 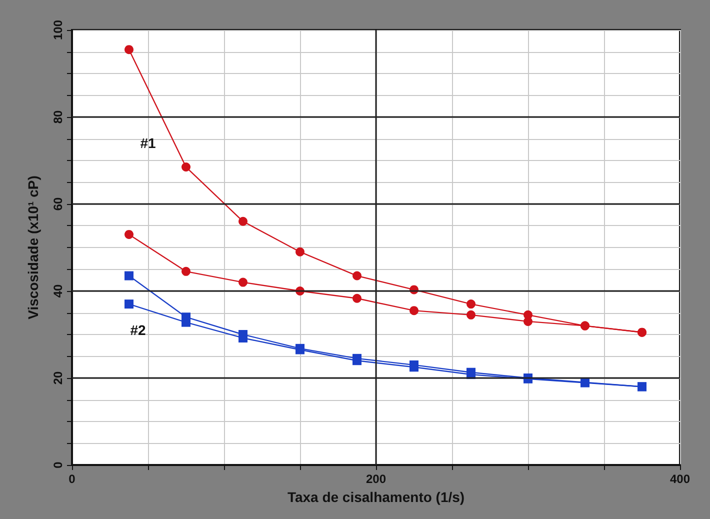 I want to click on x-axis-title: Taxa de cisalhamento (1/s), so click(x=376, y=496).